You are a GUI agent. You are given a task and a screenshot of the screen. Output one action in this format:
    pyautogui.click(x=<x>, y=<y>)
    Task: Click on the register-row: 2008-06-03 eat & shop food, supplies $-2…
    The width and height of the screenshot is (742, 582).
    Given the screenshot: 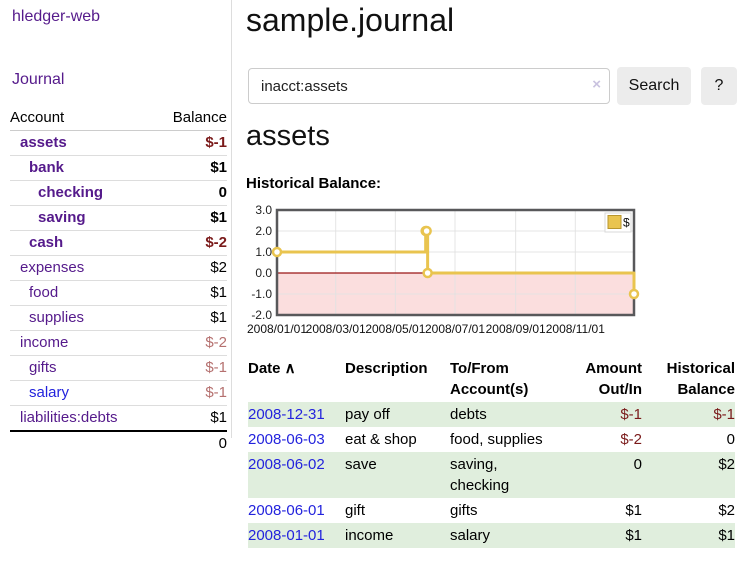 What is the action you would take?
    pyautogui.click(x=491, y=439)
    